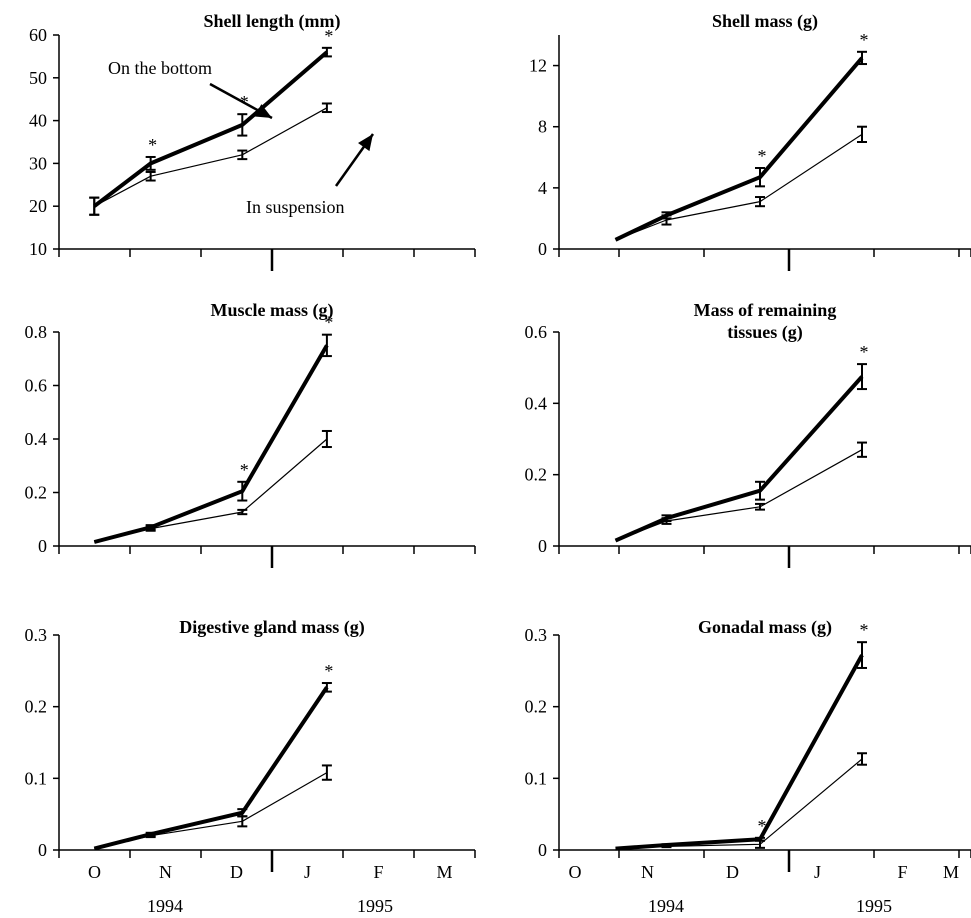 The height and width of the screenshot is (918, 971). What do you see at coordinates (38, 78) in the screenshot?
I see `y-tick-label: 50` at bounding box center [38, 78].